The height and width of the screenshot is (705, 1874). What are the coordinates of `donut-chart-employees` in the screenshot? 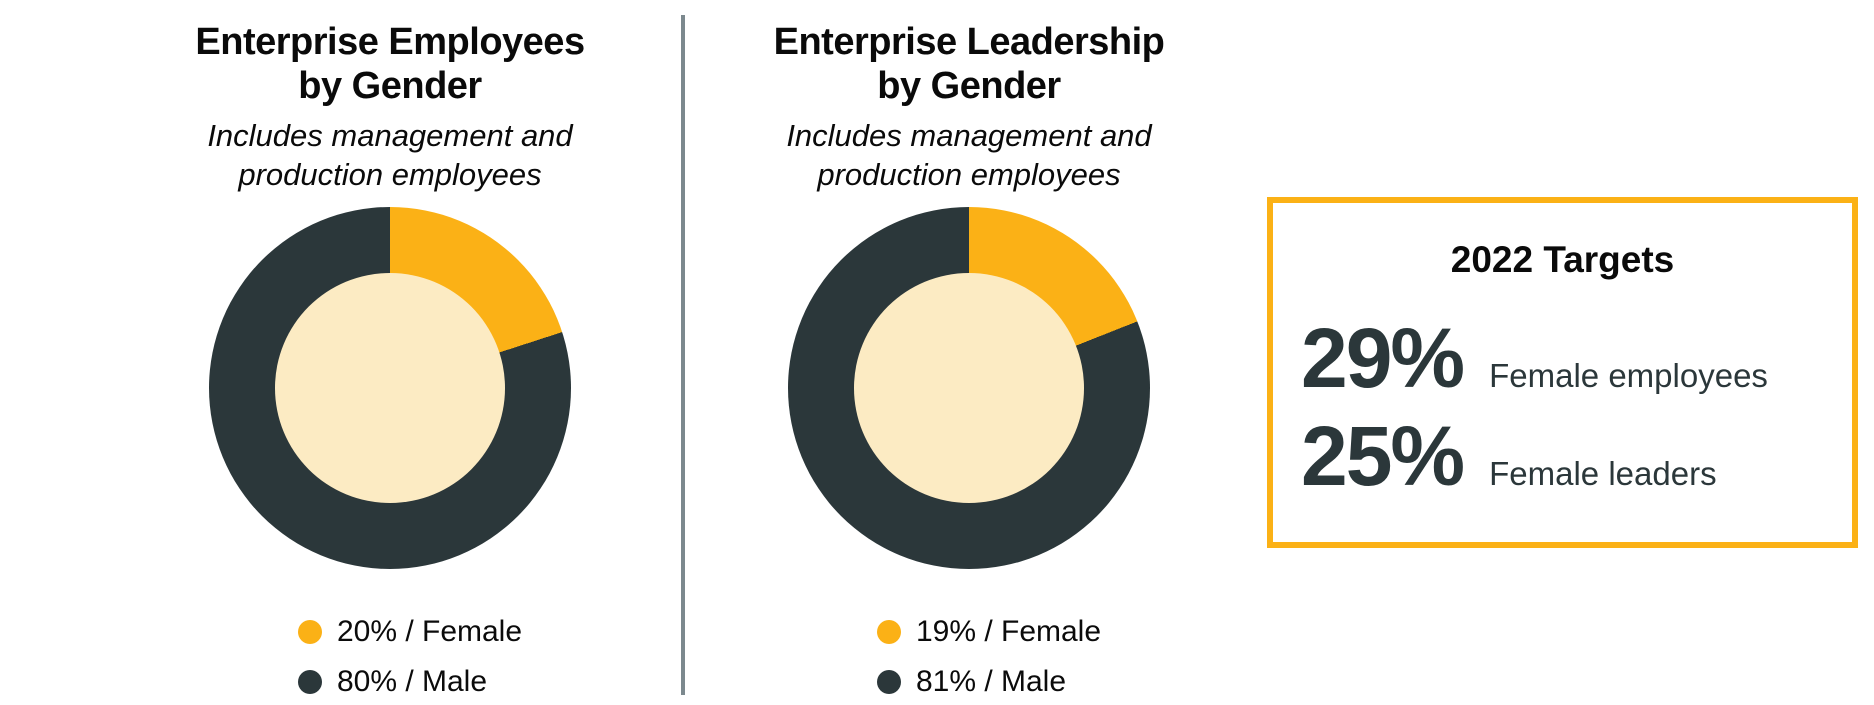 It's located at (390, 388).